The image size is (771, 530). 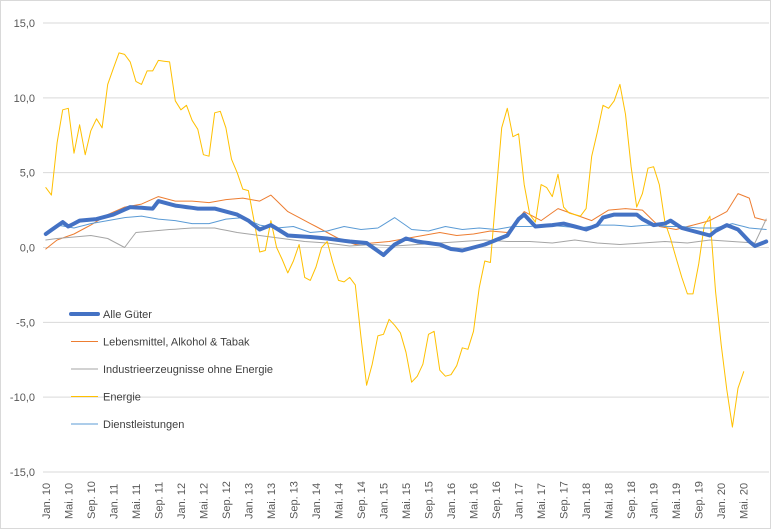 What do you see at coordinates (407, 501) in the screenshot?
I see `x-tick-label: Mai. 15` at bounding box center [407, 501].